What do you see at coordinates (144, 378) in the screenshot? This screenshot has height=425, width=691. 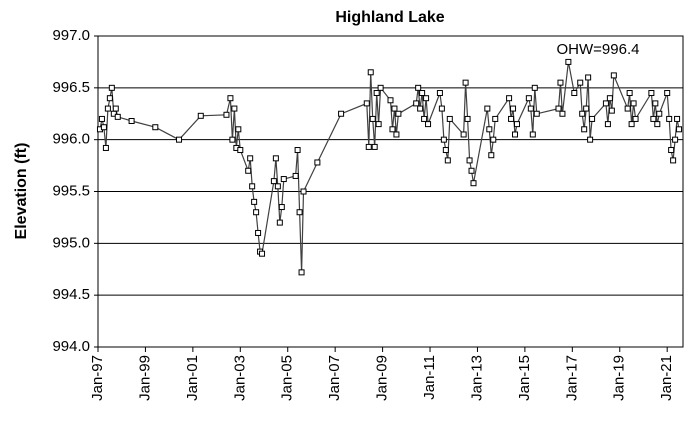 I see `x-tick-label: Jan-99` at bounding box center [144, 378].